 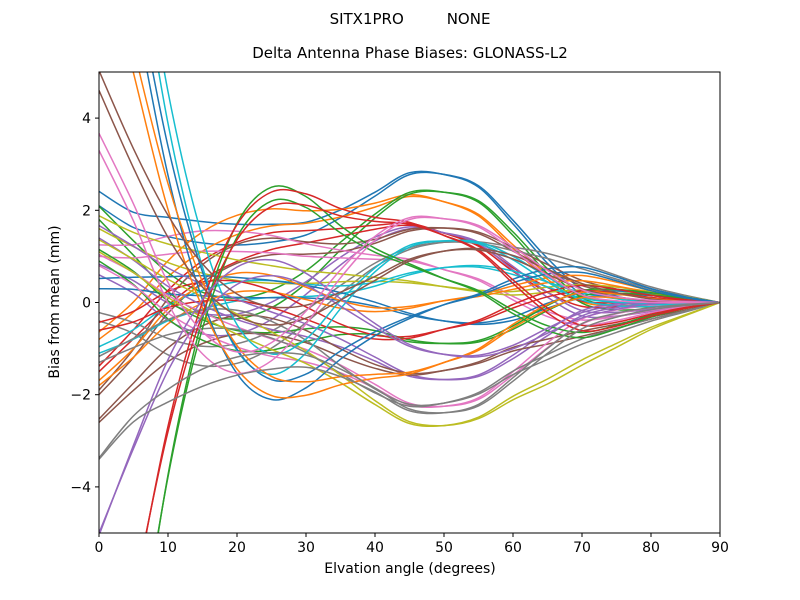 I want to click on x-tick-label: 20, so click(x=237, y=548).